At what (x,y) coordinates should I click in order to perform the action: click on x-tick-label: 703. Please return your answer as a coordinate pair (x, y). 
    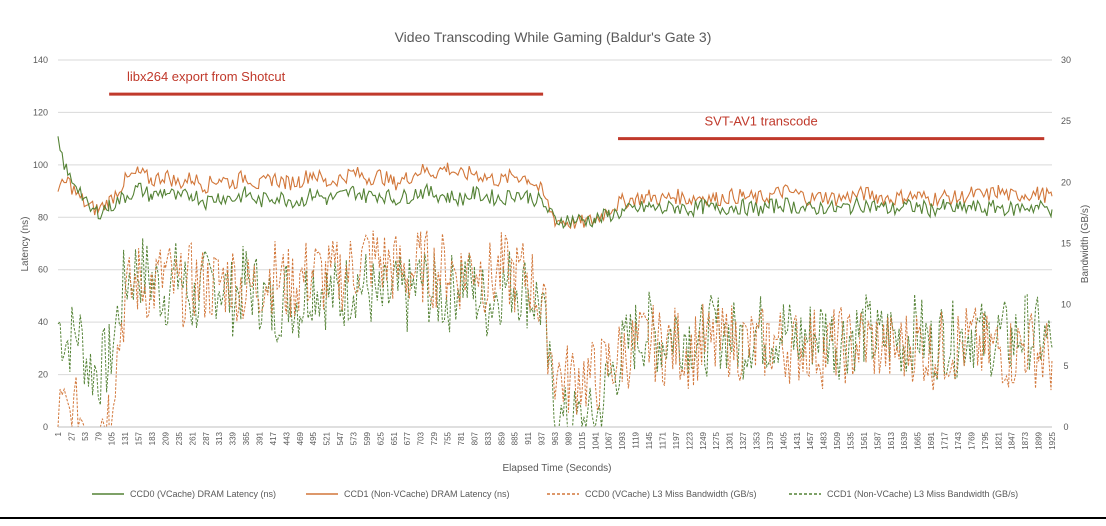
    Looking at the image, I should click on (421, 438).